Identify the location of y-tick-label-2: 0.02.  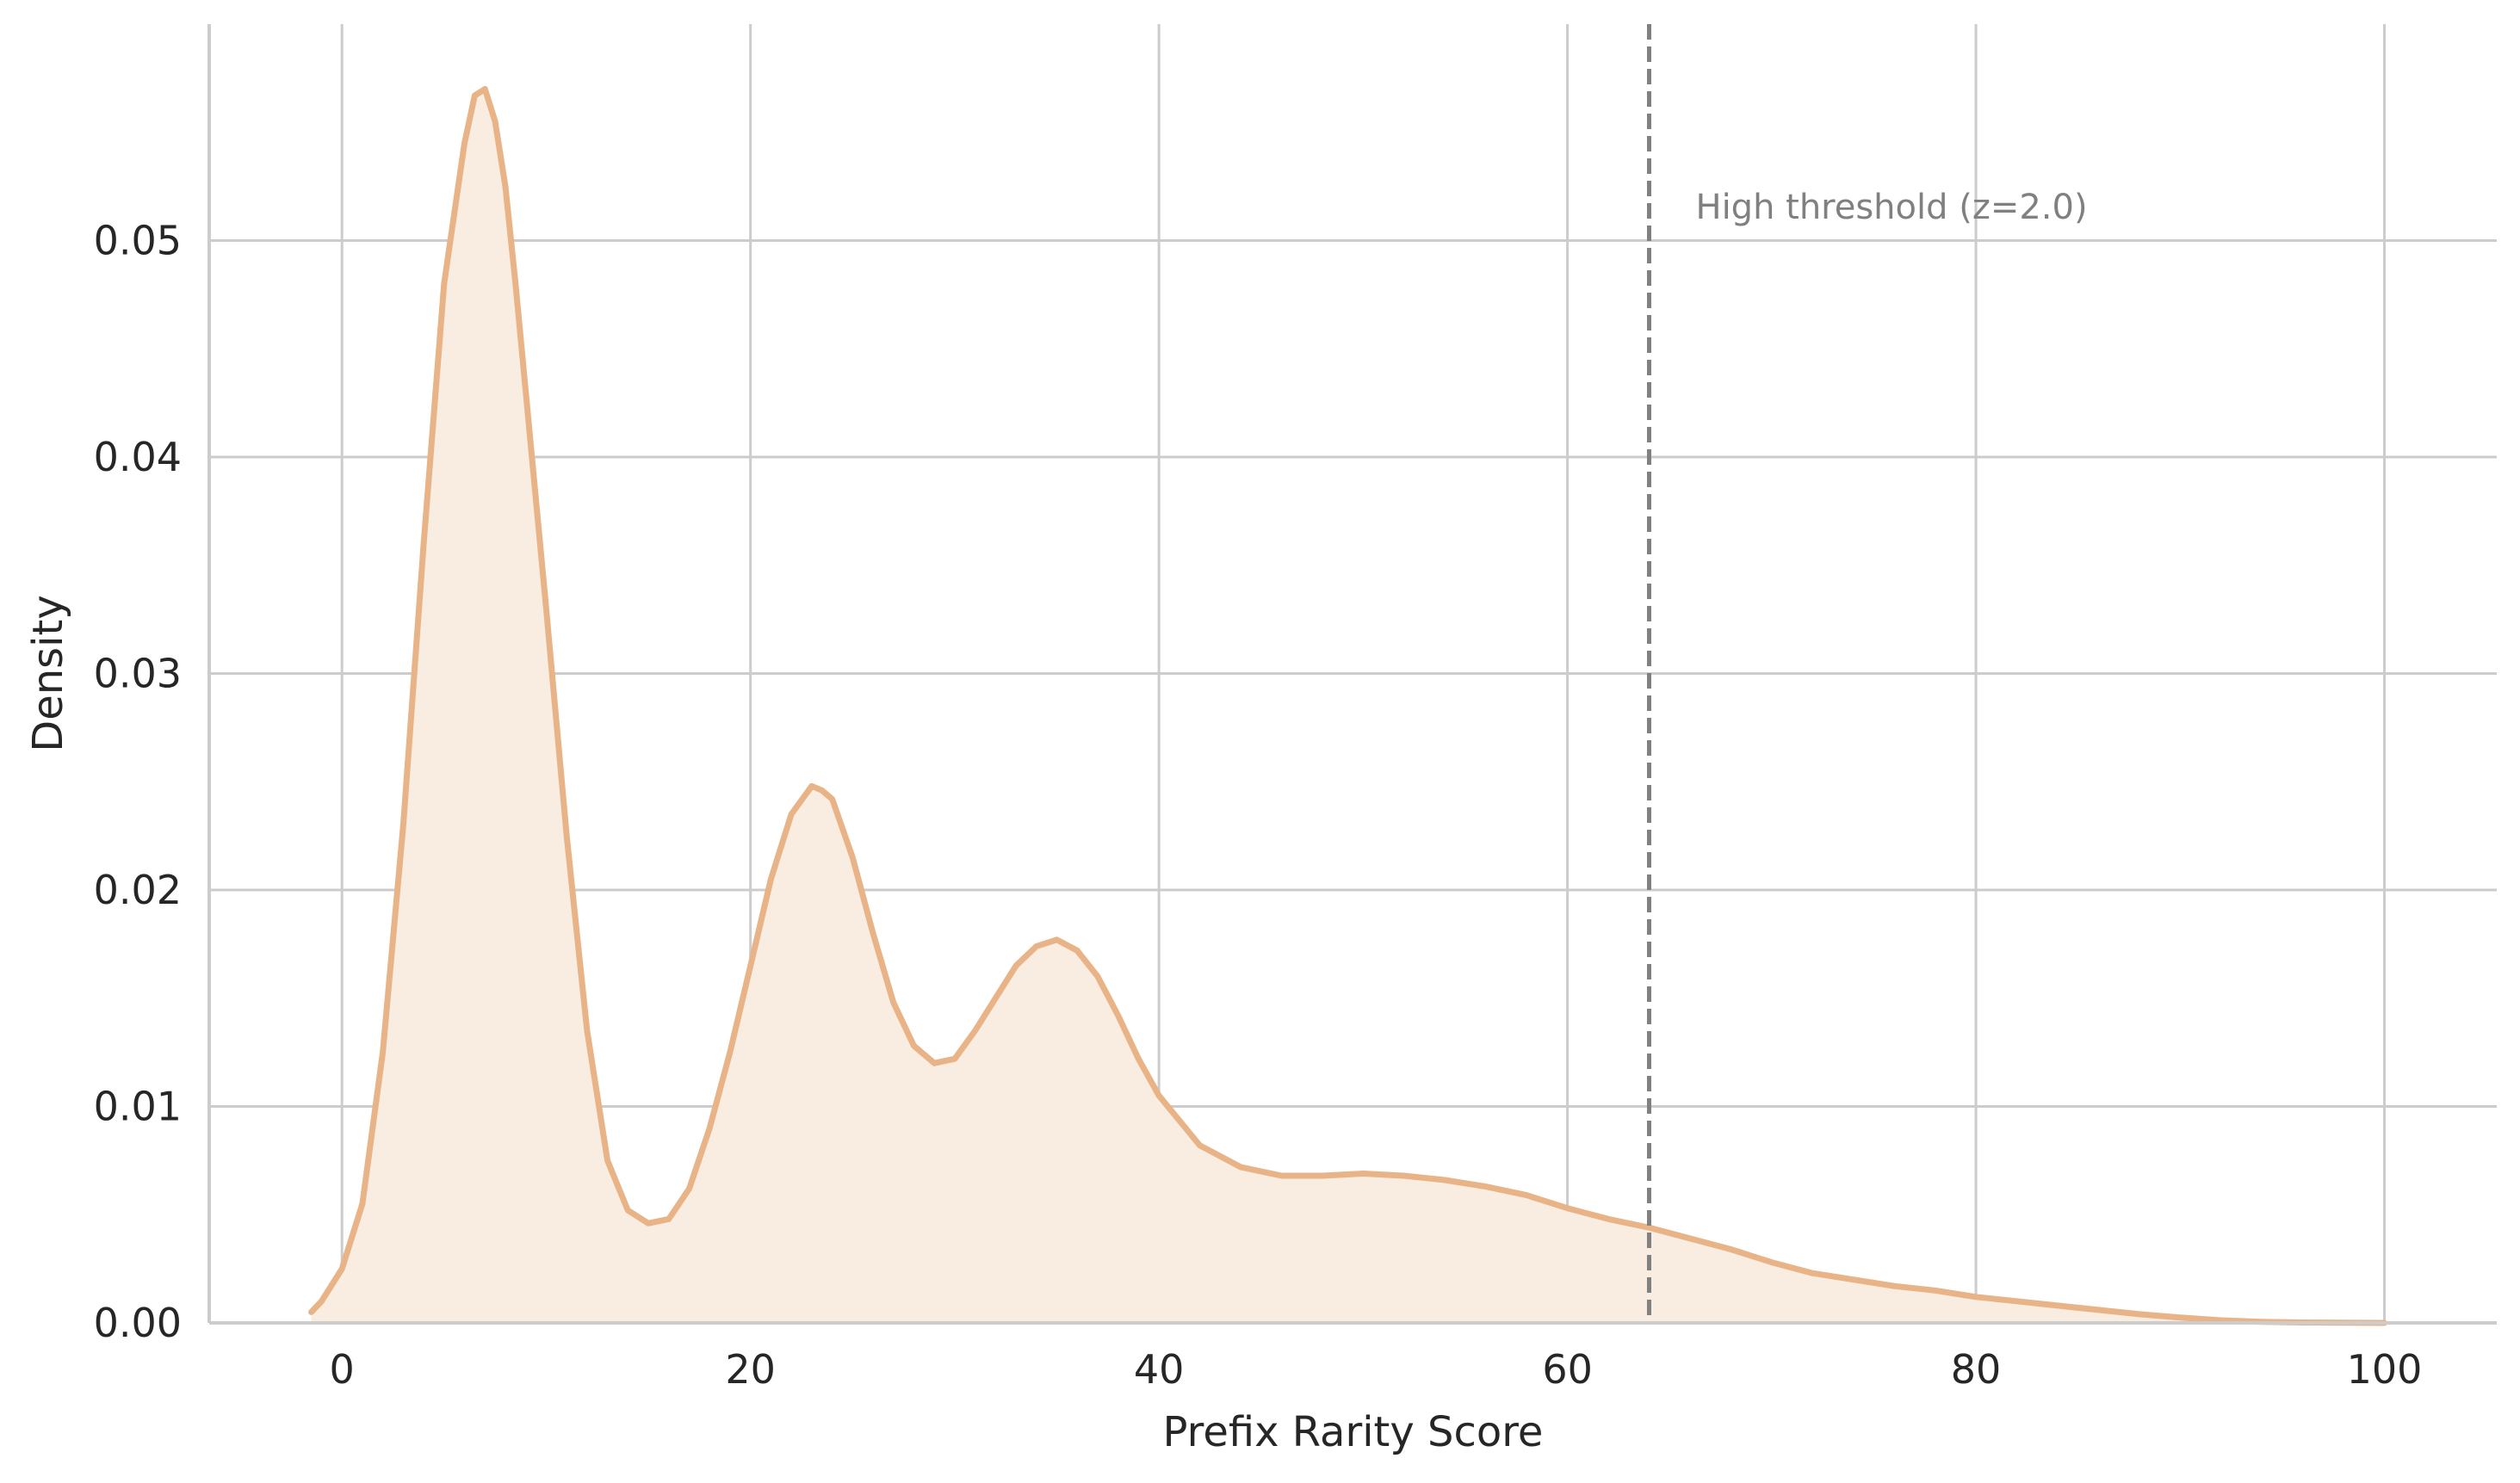
(138, 890).